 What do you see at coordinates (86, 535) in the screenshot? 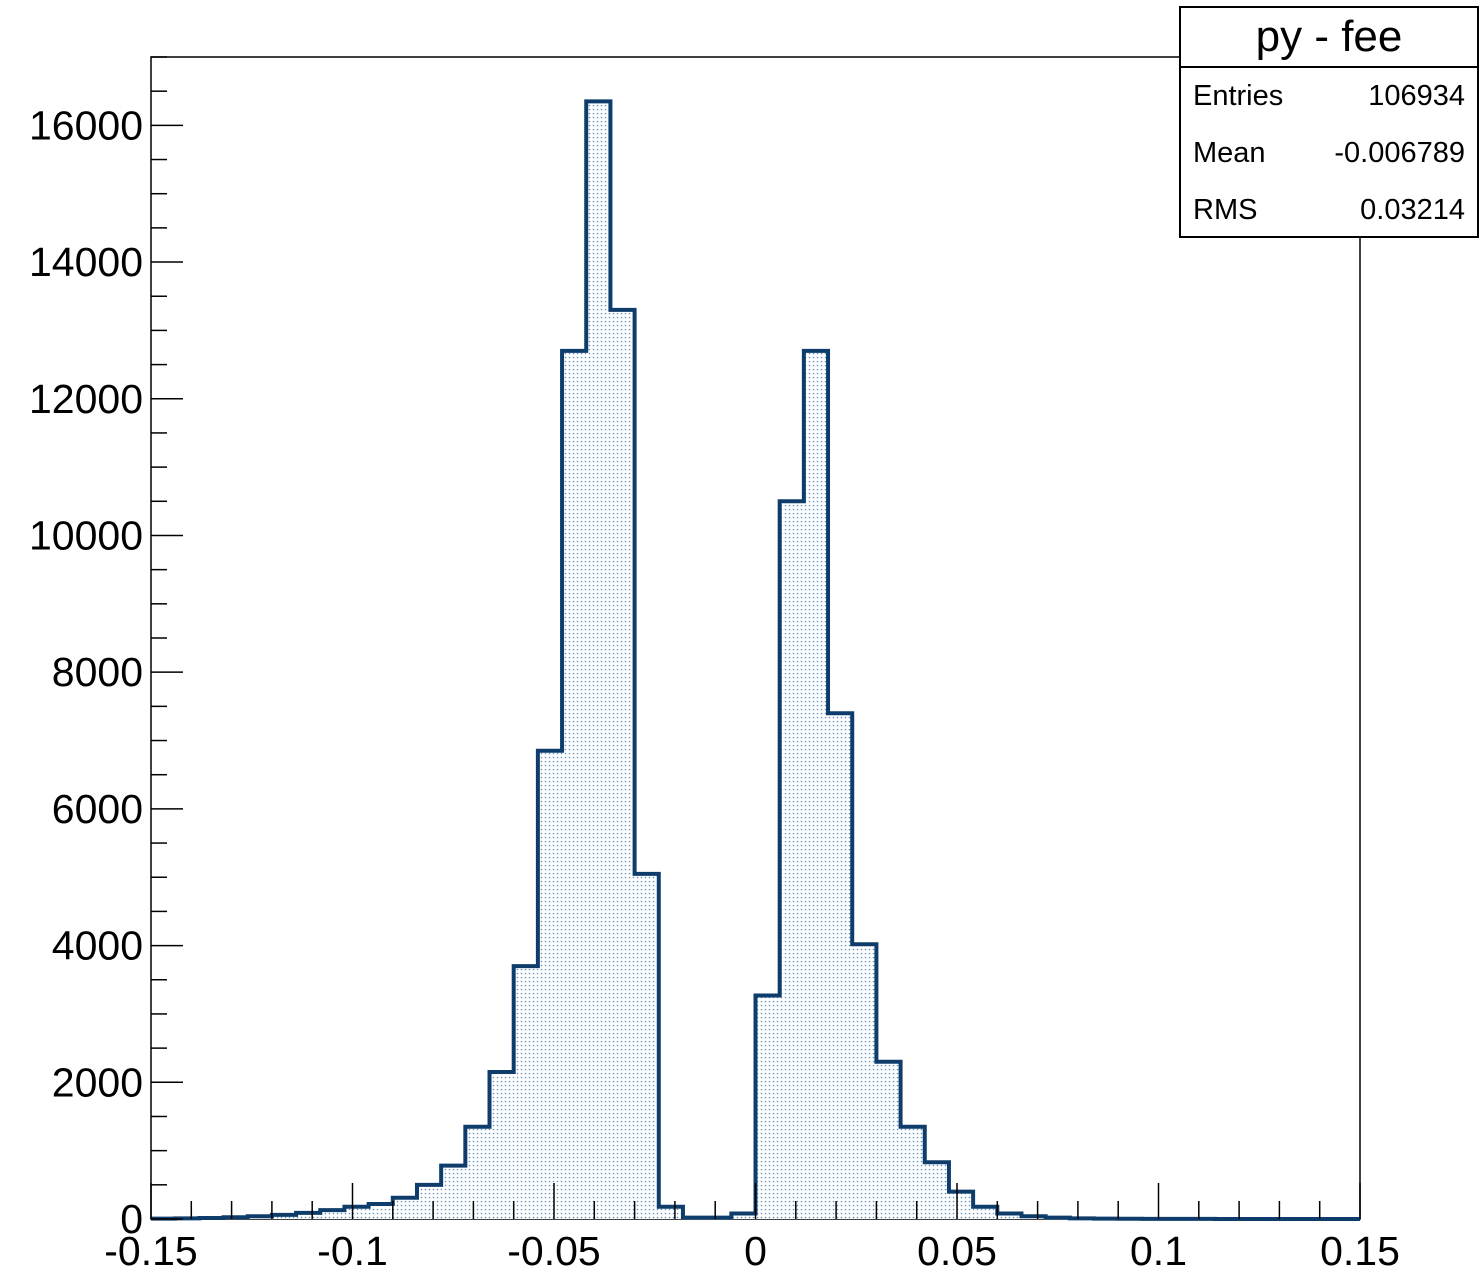
I see `y-tick-label: 10000` at bounding box center [86, 535].